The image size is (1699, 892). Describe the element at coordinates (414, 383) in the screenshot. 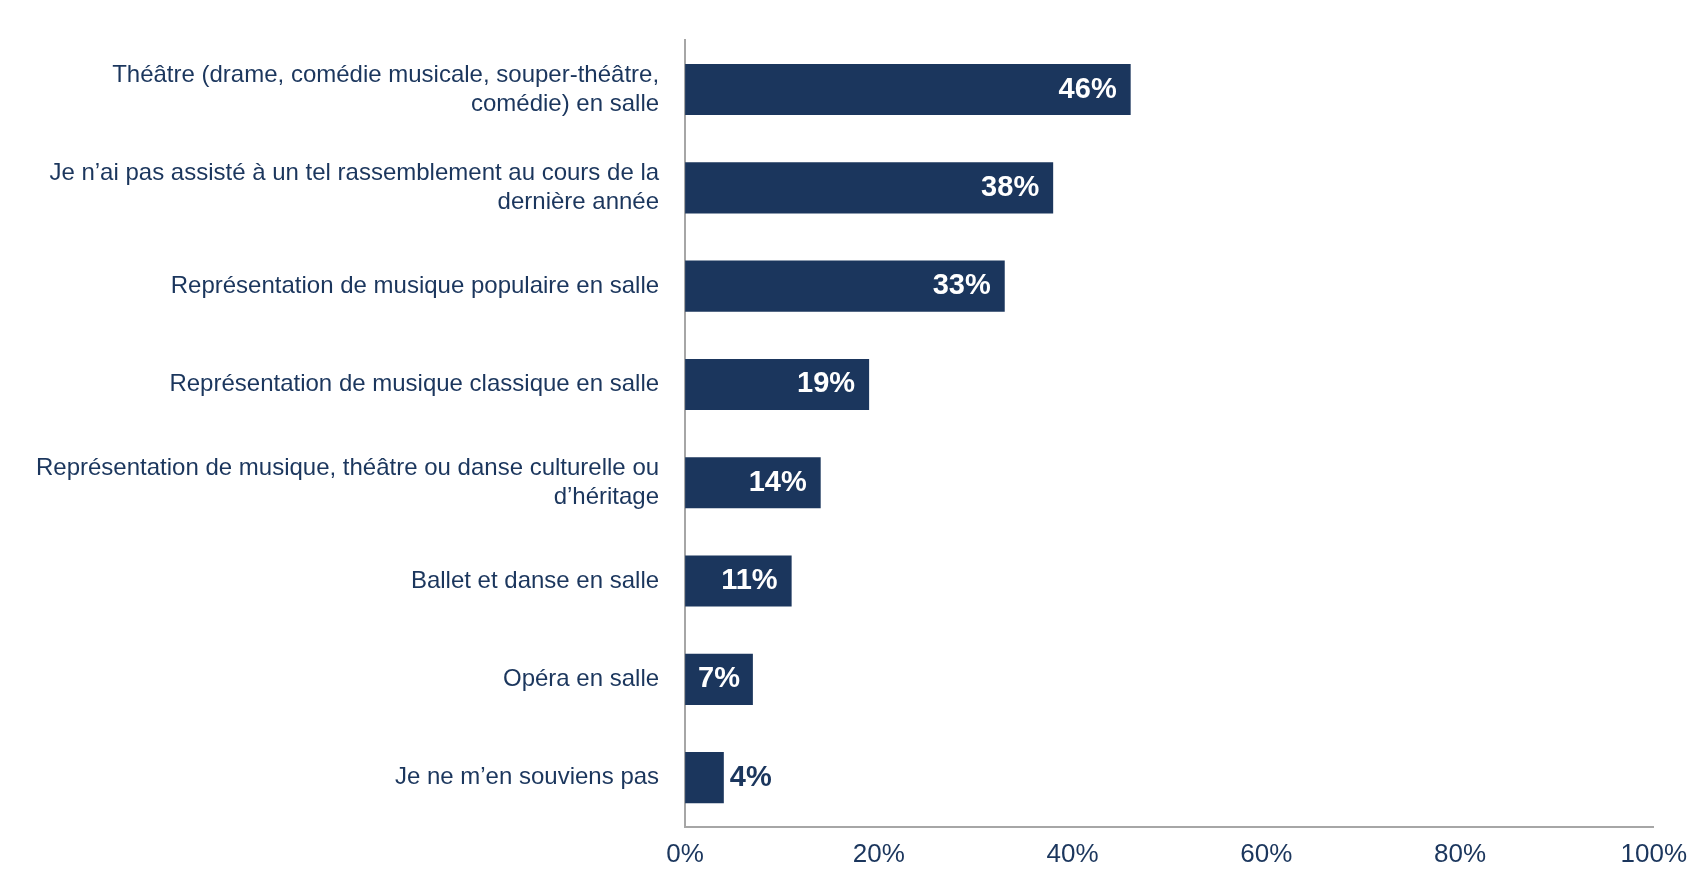

I see `y-tick-label: Représentation de musique classique en salle` at that location.